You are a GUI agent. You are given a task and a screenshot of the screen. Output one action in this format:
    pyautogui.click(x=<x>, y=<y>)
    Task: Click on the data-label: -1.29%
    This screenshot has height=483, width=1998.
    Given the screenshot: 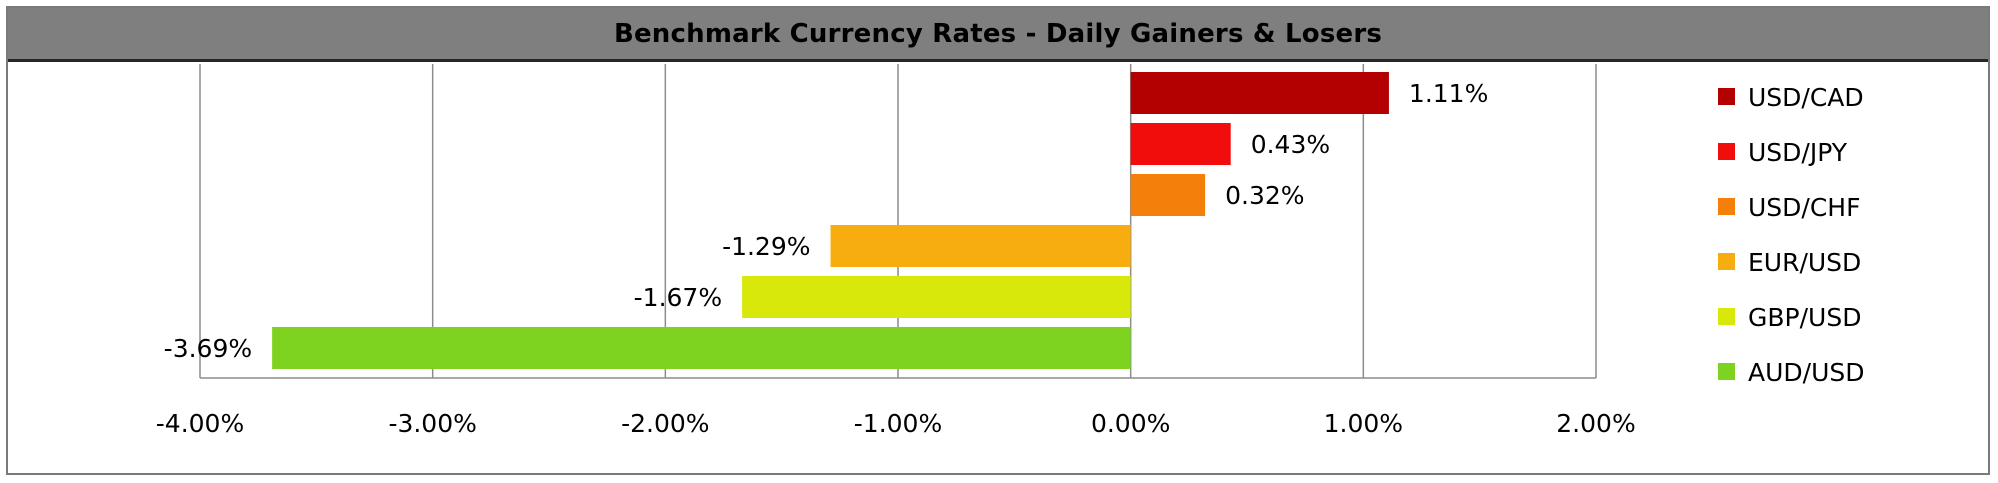 What is the action you would take?
    pyautogui.click(x=766, y=246)
    